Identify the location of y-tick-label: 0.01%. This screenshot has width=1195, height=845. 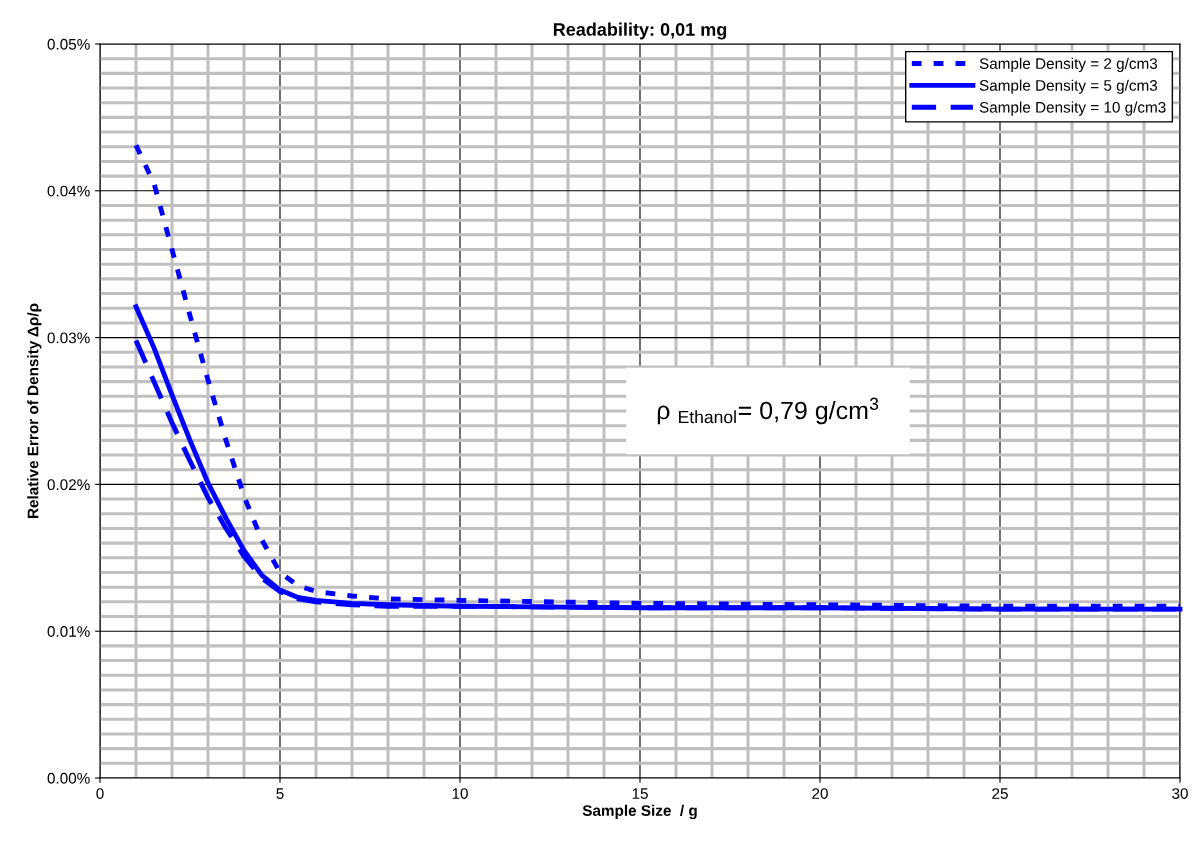
(68, 631).